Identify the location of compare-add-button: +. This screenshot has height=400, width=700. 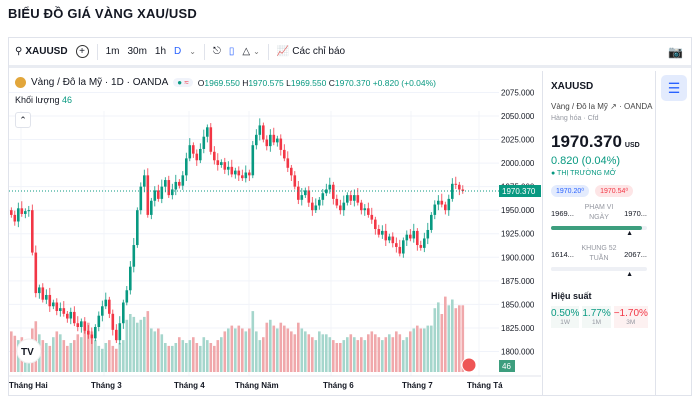
(82, 51).